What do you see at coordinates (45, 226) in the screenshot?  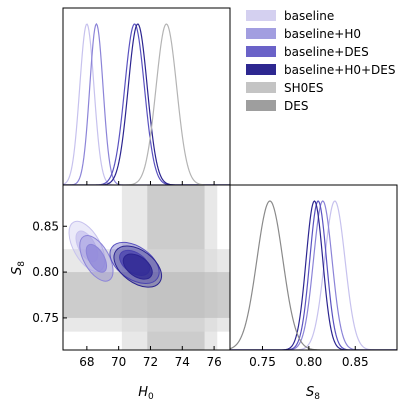 I see `s8-ylabel-2: 0.85` at bounding box center [45, 226].